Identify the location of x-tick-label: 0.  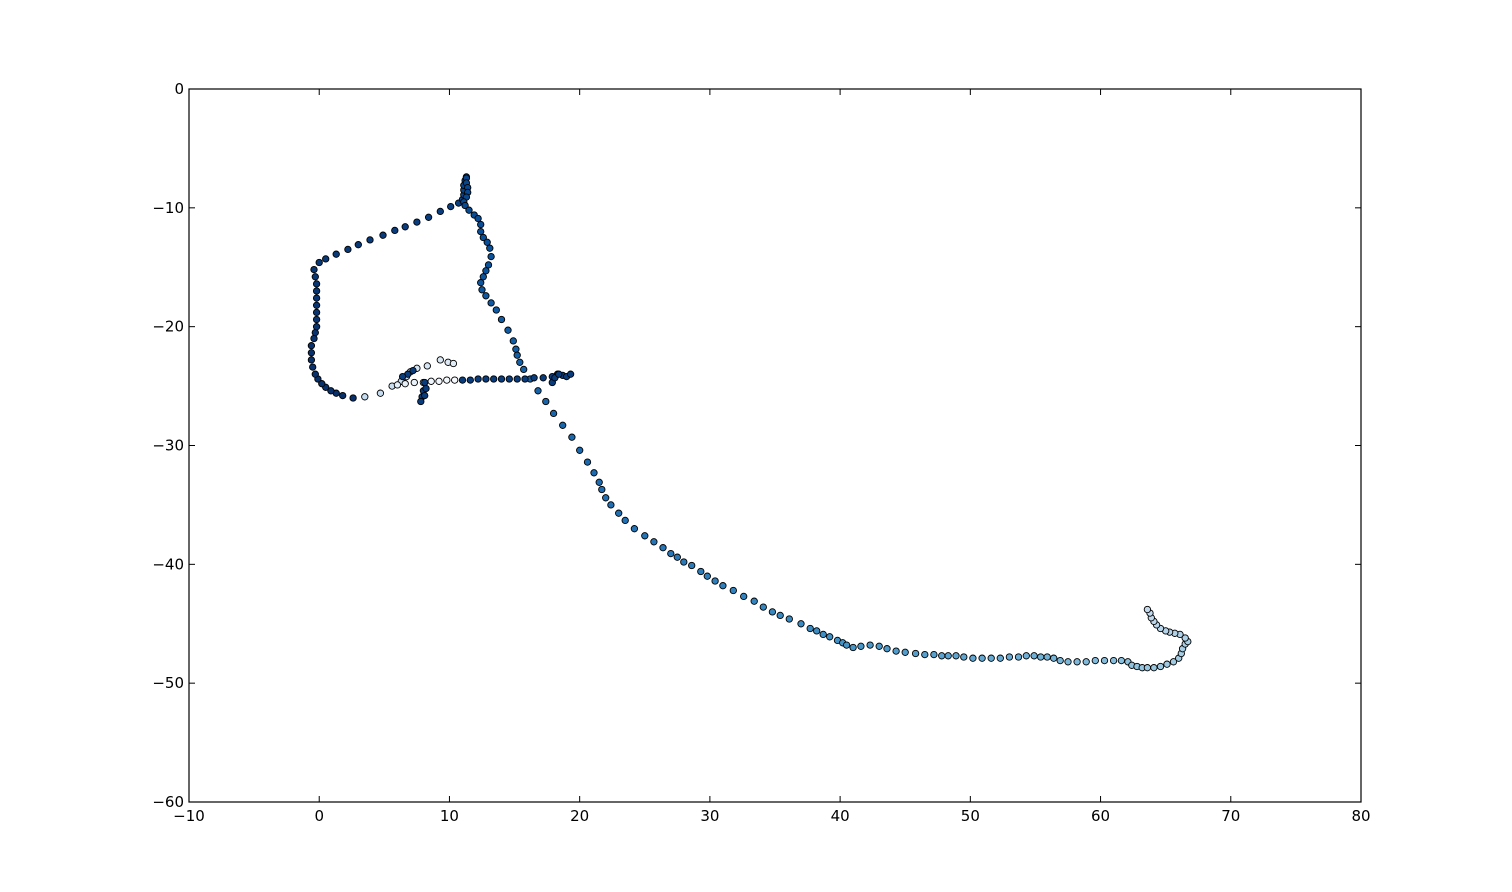
(319, 816).